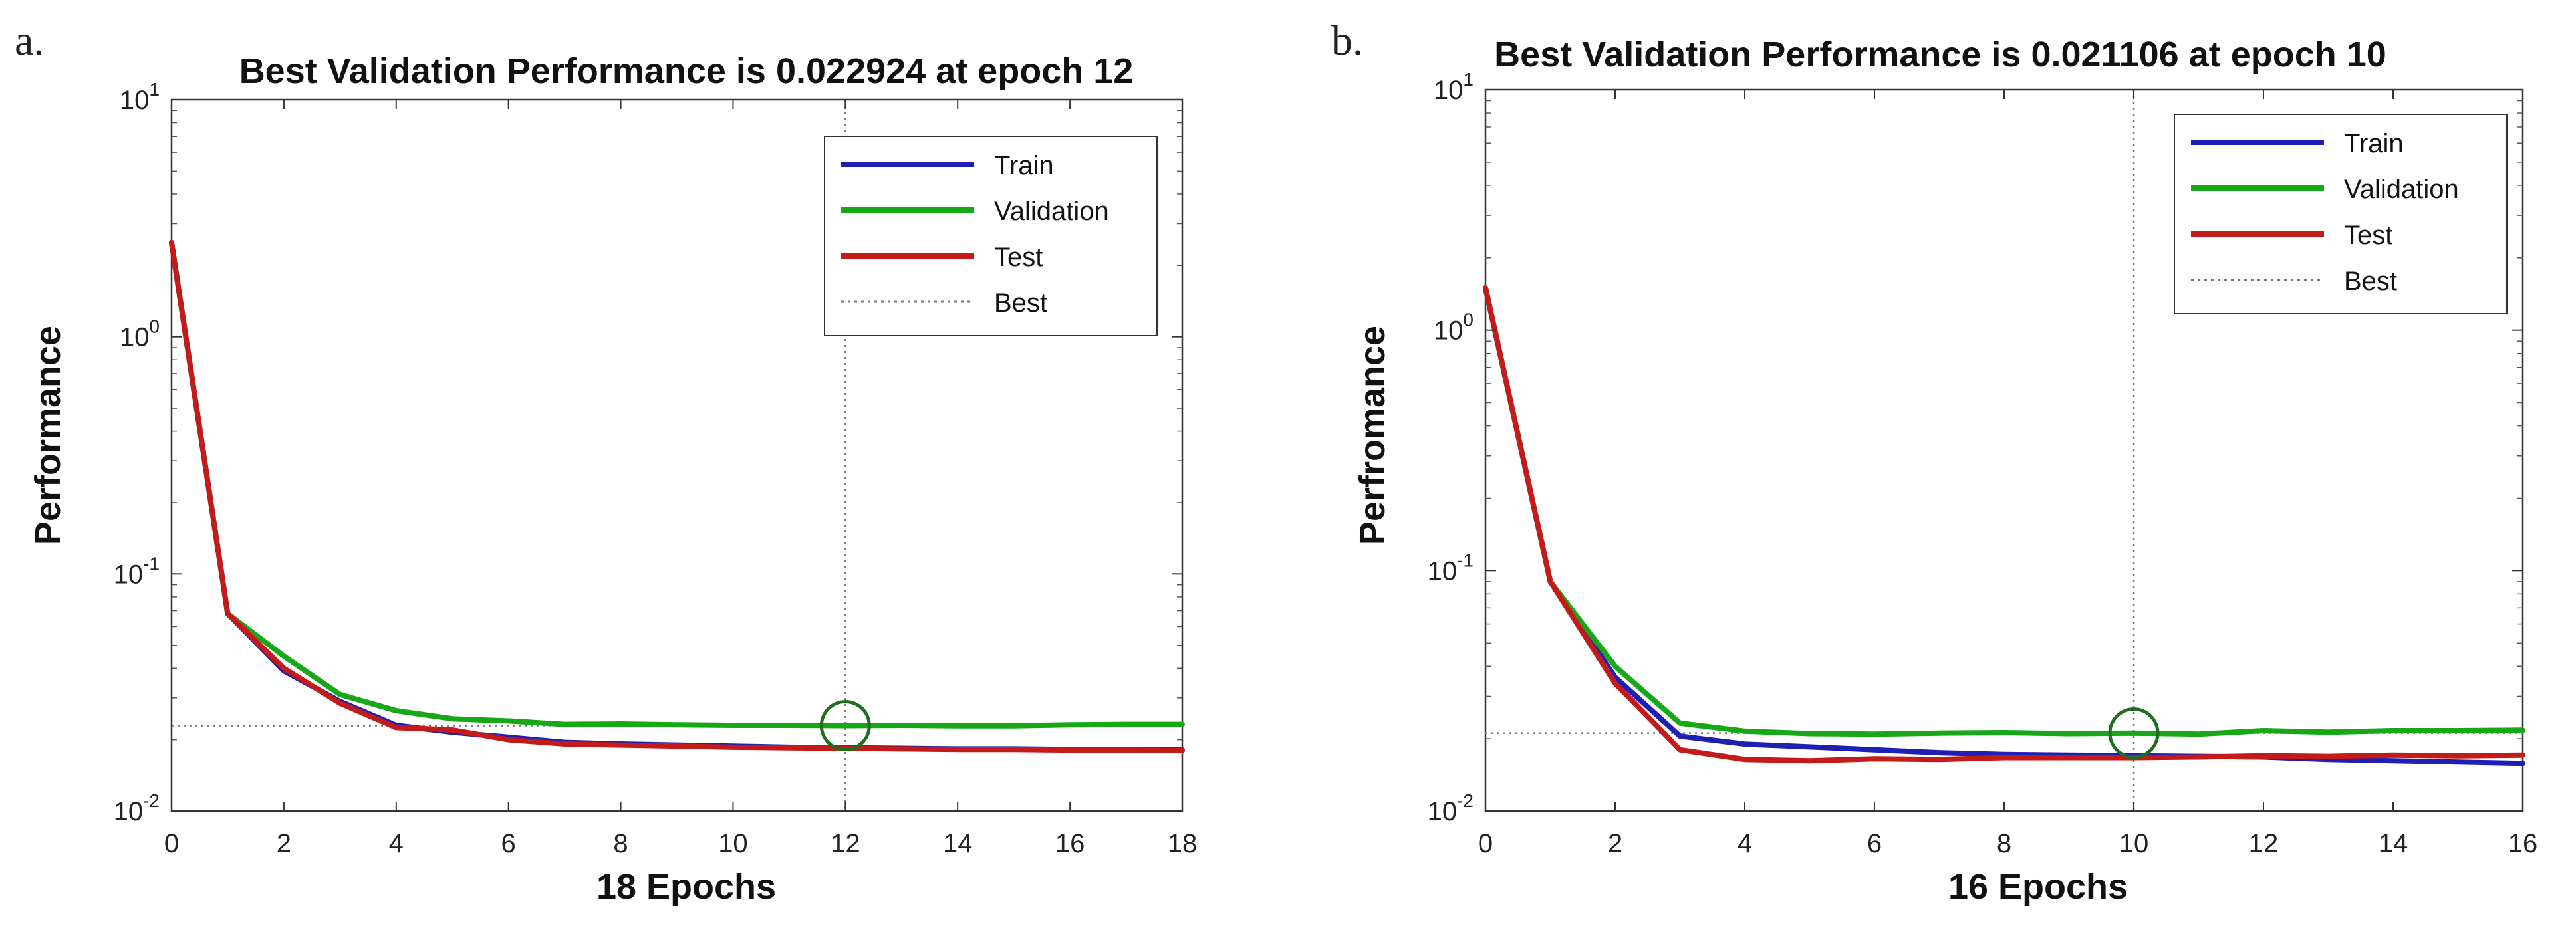 The height and width of the screenshot is (940, 2576). I want to click on y-axis-label: Performance, so click(48, 435).